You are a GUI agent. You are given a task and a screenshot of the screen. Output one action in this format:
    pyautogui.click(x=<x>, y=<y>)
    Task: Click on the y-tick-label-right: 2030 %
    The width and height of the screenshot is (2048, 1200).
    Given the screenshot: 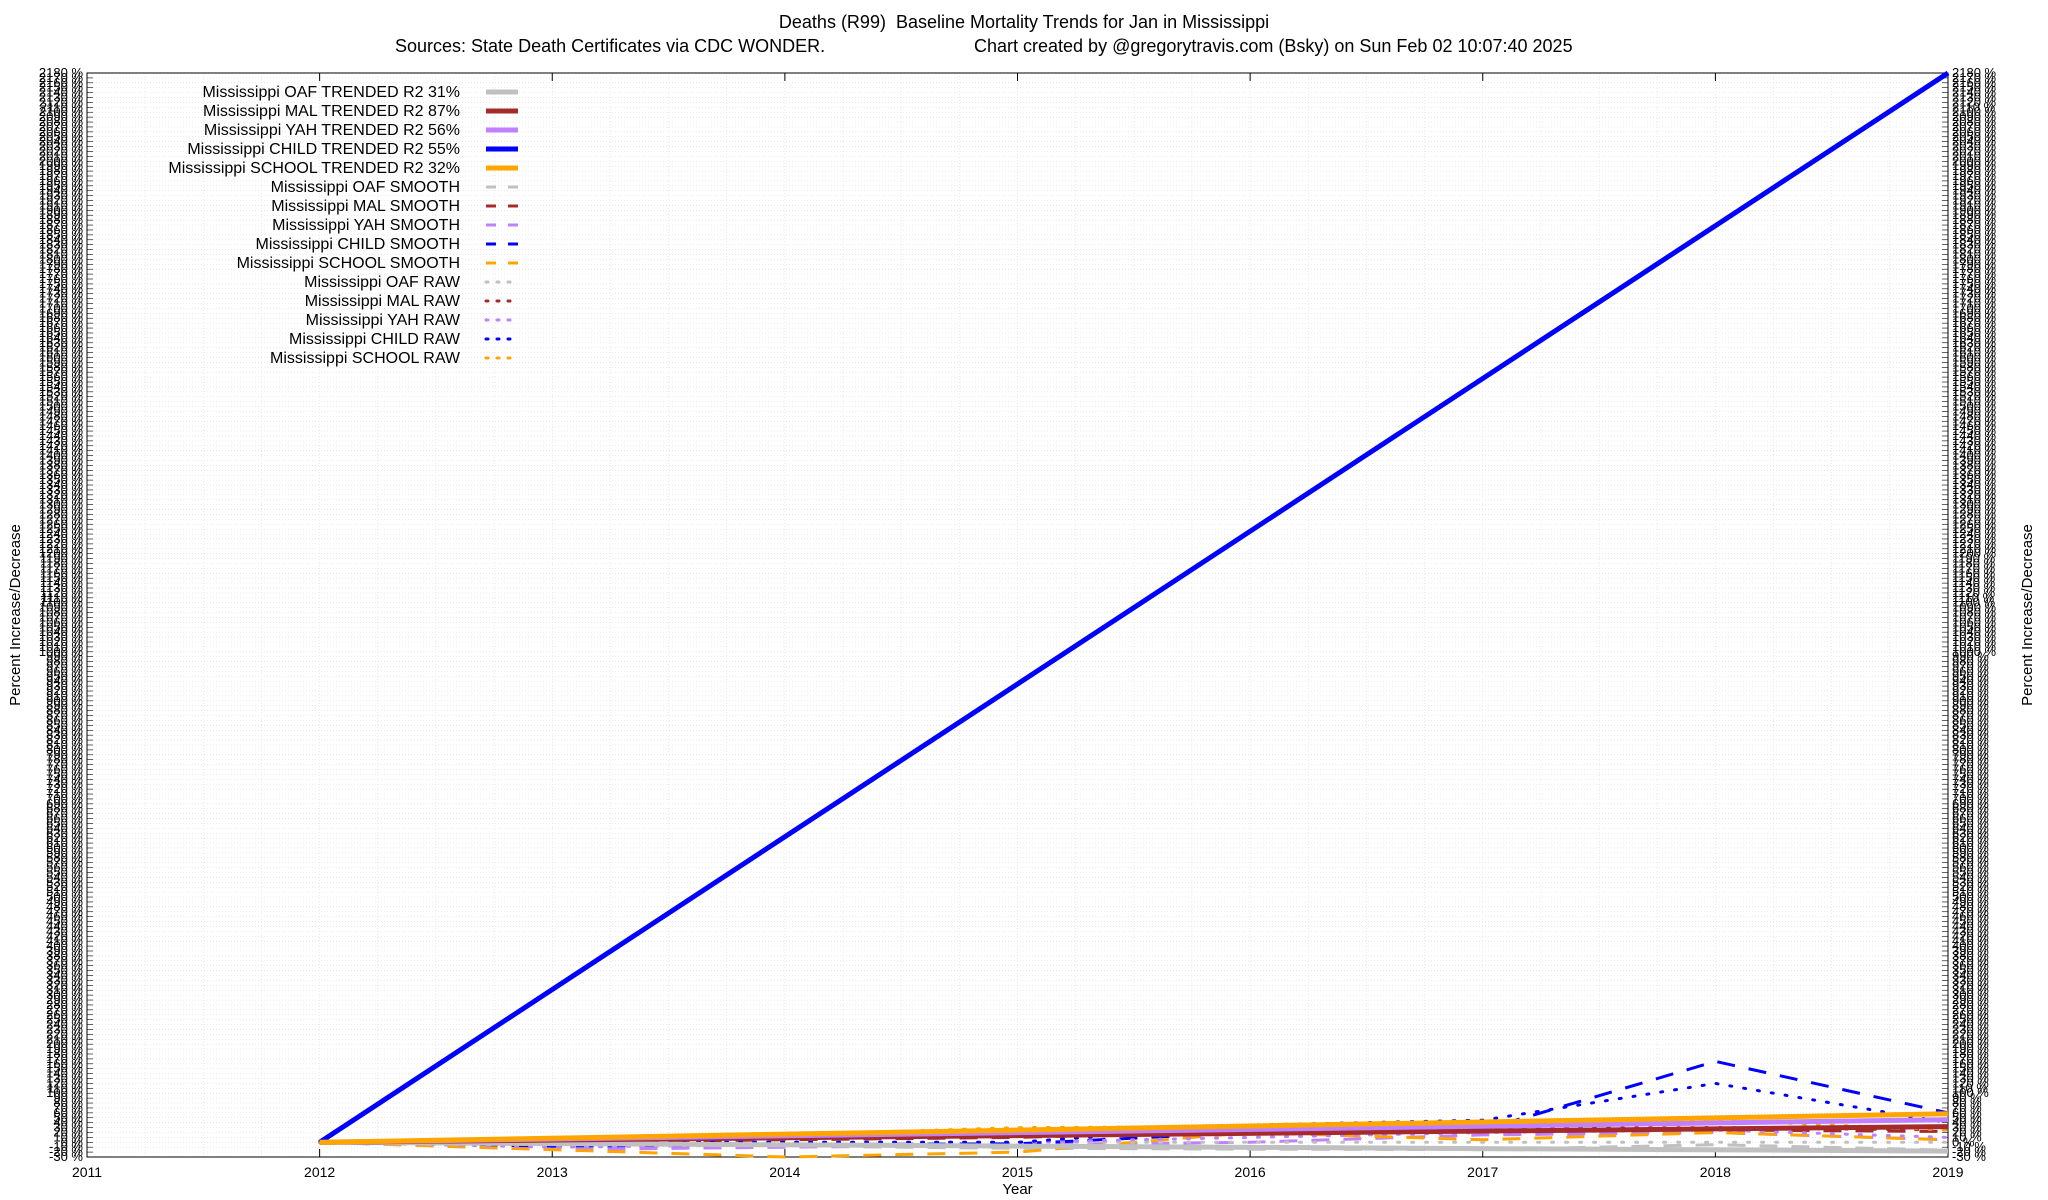 What is the action you would take?
    pyautogui.click(x=1974, y=146)
    